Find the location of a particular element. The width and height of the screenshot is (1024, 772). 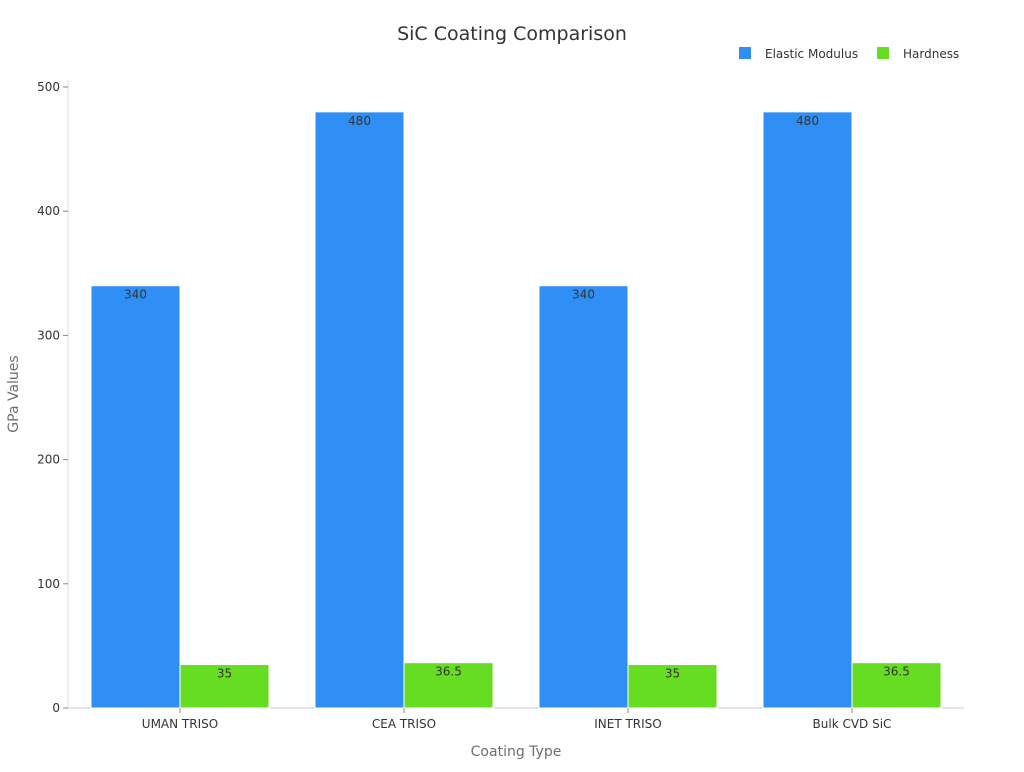

x-tick-label-bulk-cvd-sic: Bulk CVD SiC is located at coordinates (852, 724).